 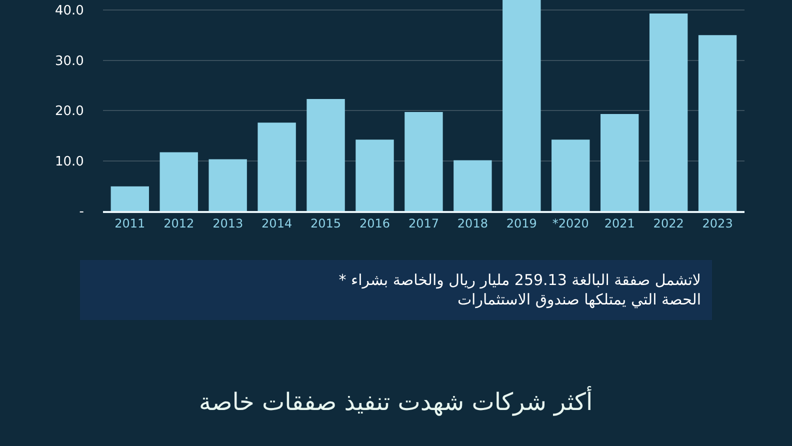 What do you see at coordinates (374, 223) in the screenshot?
I see `x-tick-label: 2016` at bounding box center [374, 223].